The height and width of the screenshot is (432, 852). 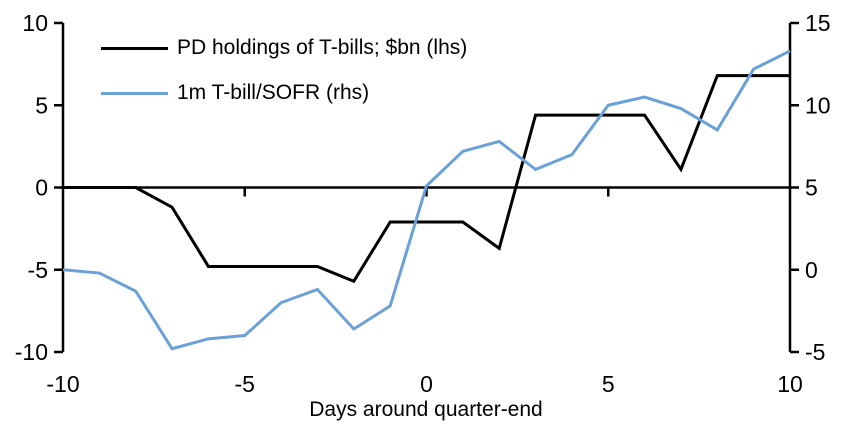 I want to click on right-axis-tick-label: 0, so click(x=811, y=270).